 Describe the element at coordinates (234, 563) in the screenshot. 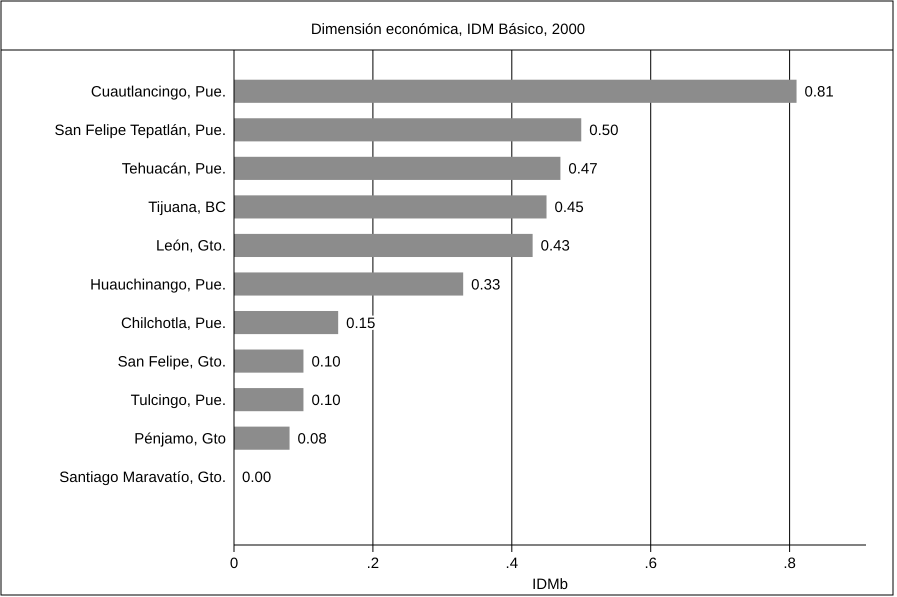

I see `x-tick-label: 0` at that location.